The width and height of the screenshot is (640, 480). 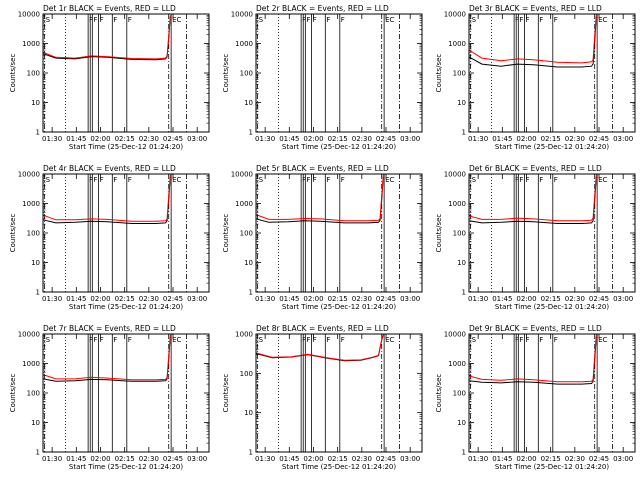 What do you see at coordinates (322, 328) in the screenshot?
I see `panel-title: Det 8r BLACK = Events, RED = LLD` at bounding box center [322, 328].